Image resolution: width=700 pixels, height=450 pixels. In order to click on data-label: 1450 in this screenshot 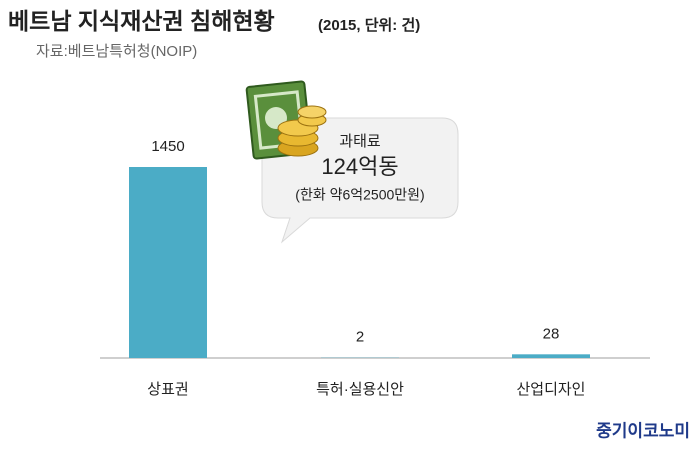, I will do `click(167, 146)`.